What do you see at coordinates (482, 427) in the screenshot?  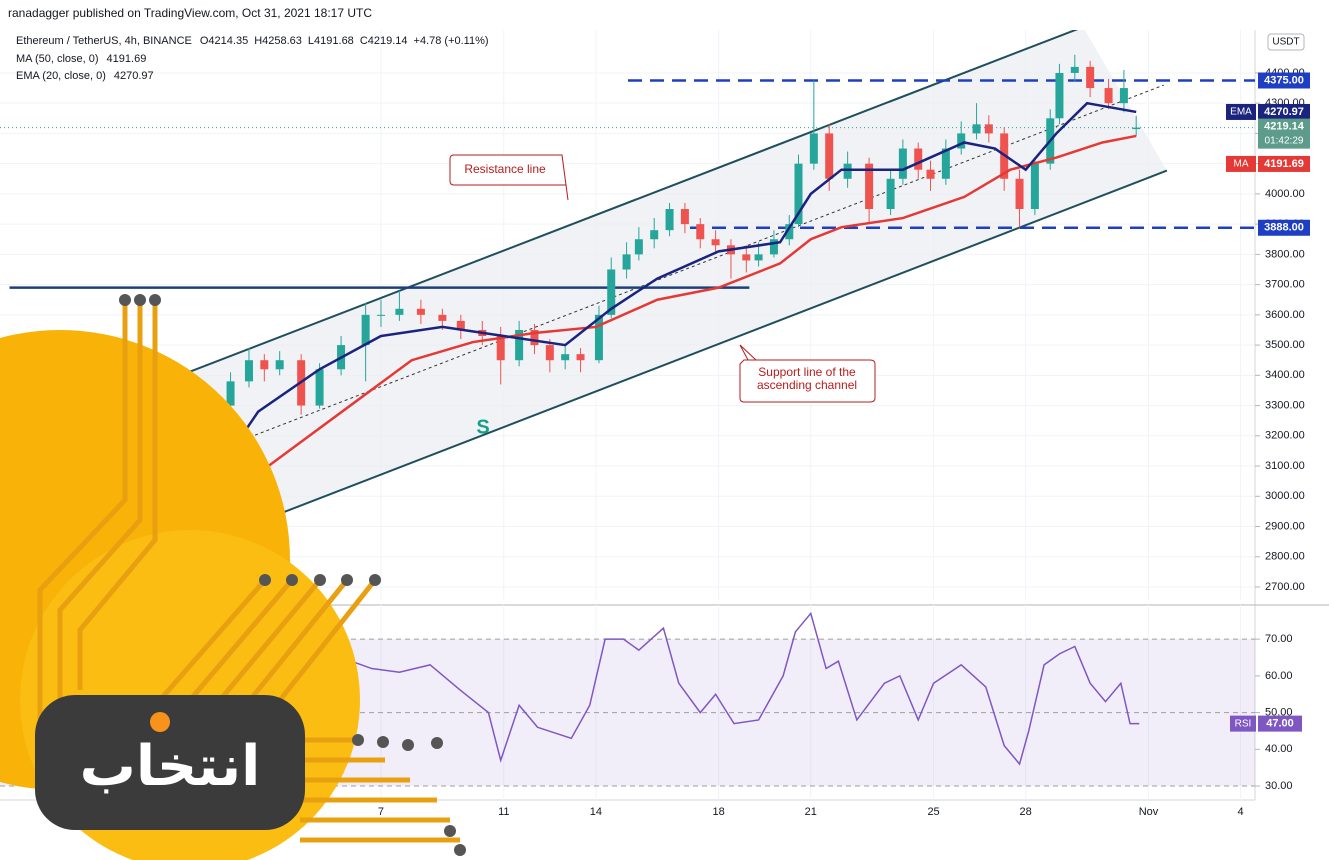 I see `annotation-marker: S` at bounding box center [482, 427].